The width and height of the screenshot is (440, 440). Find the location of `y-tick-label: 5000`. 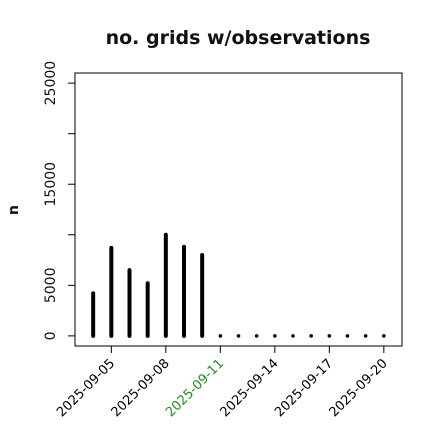

y-tick-label: 5000 is located at coordinates (51, 286).